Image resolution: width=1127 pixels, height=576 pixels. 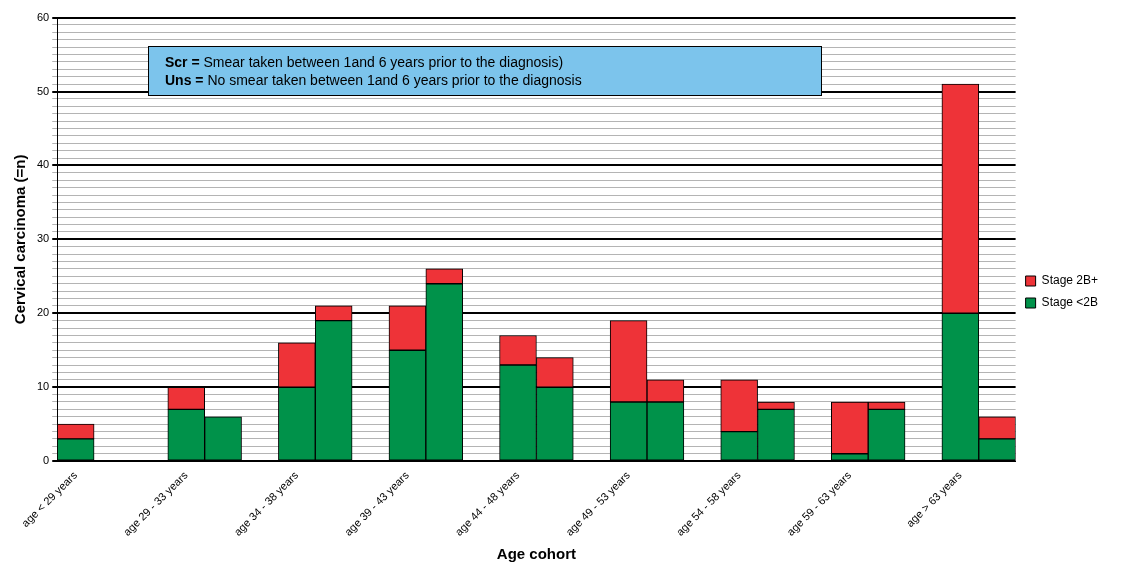 What do you see at coordinates (20, 239) in the screenshot?
I see `y-axis-title: Cervical carcinoma (=n)` at bounding box center [20, 239].